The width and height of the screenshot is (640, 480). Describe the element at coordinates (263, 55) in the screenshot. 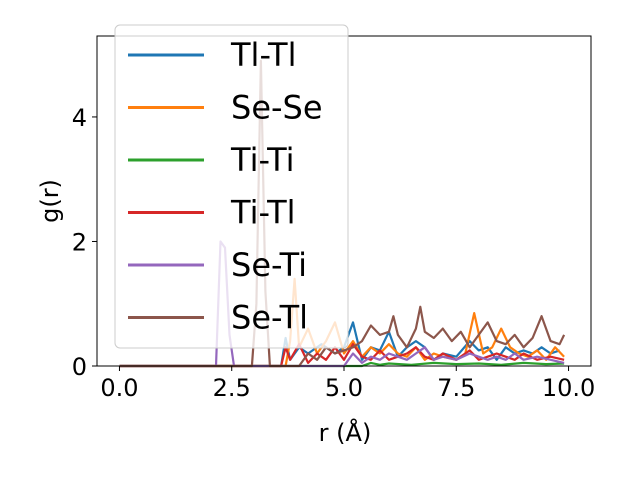

I see `legend-label: Tl-Tl` at that location.